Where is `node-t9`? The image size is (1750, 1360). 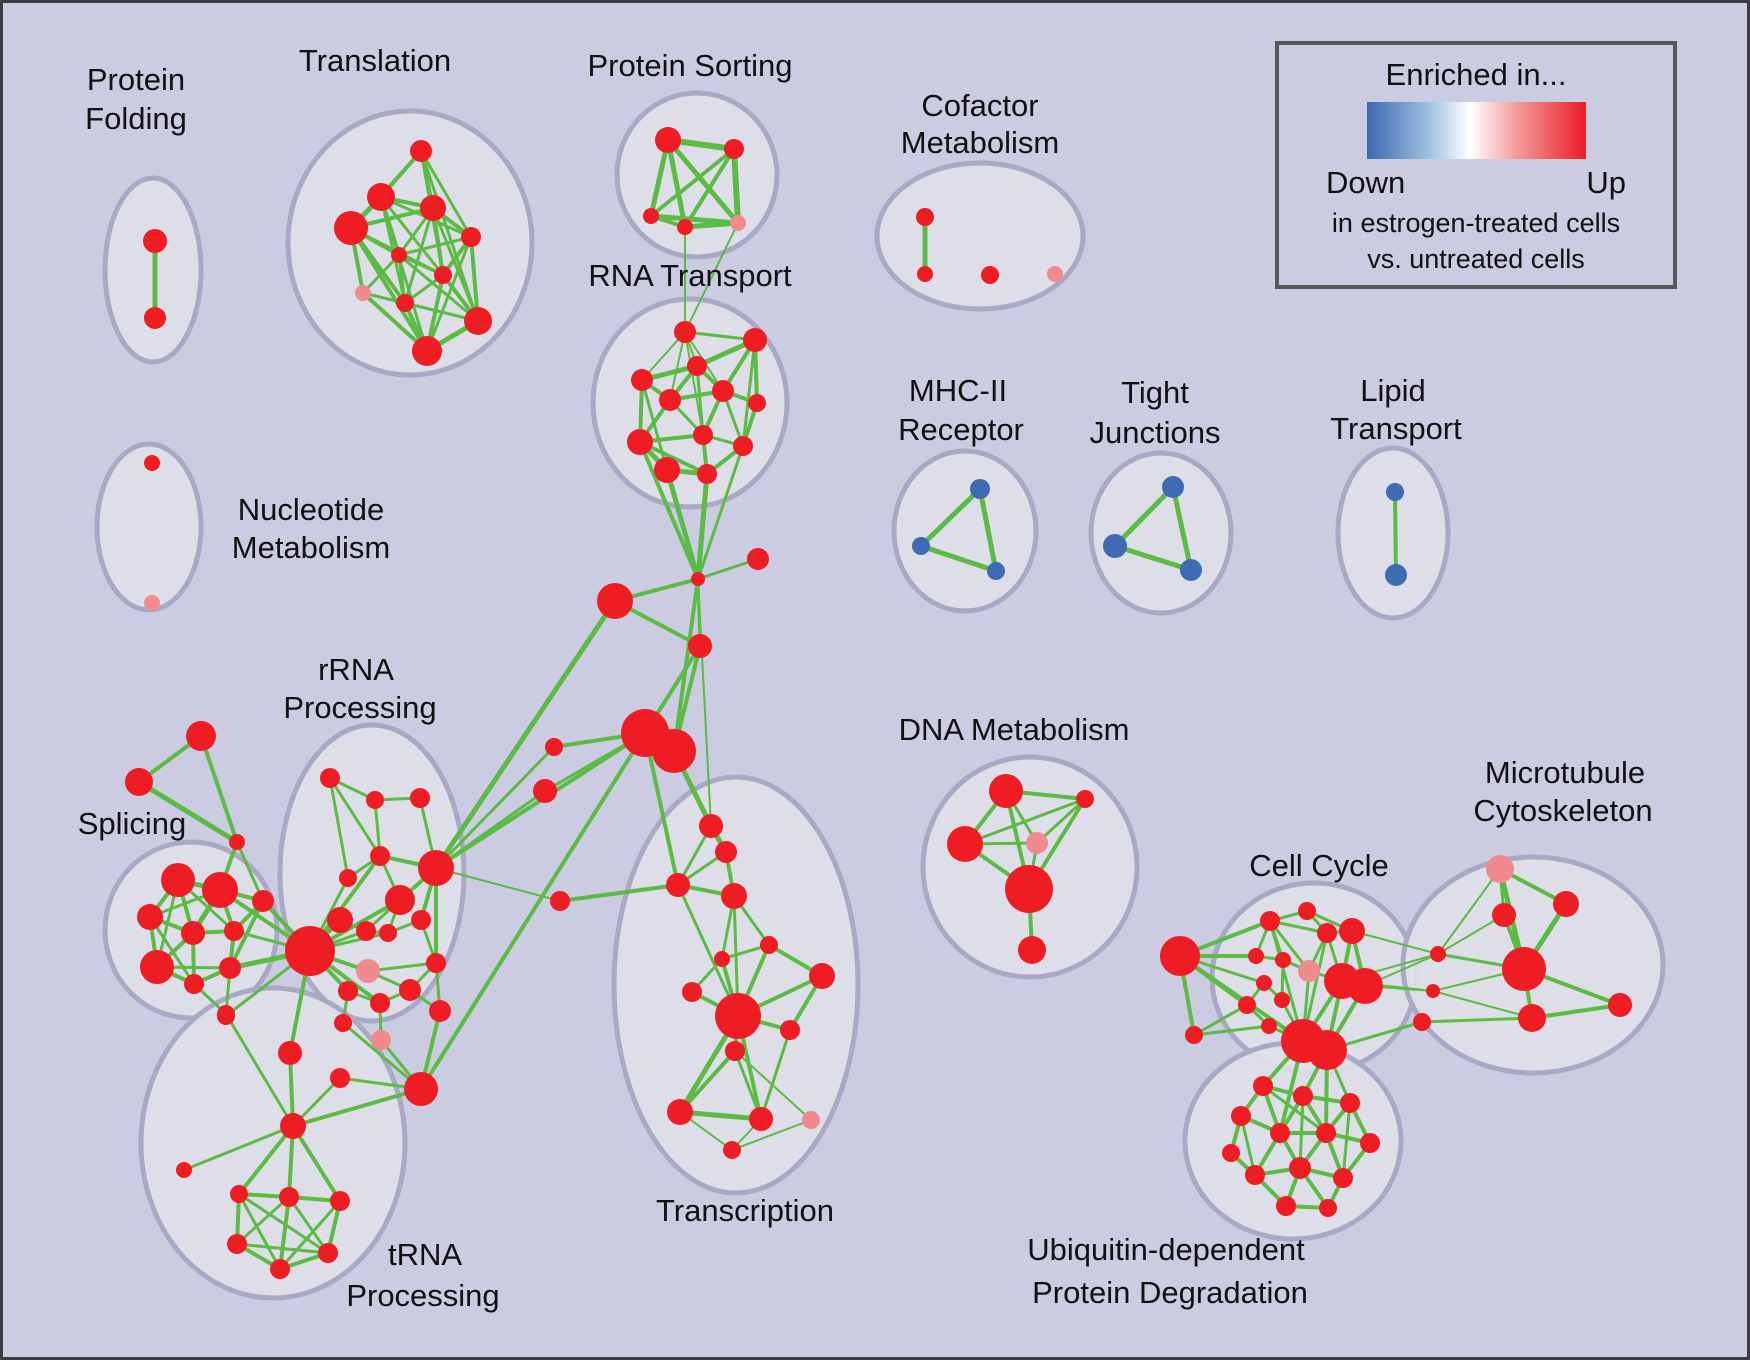
node-t9 is located at coordinates (405, 303).